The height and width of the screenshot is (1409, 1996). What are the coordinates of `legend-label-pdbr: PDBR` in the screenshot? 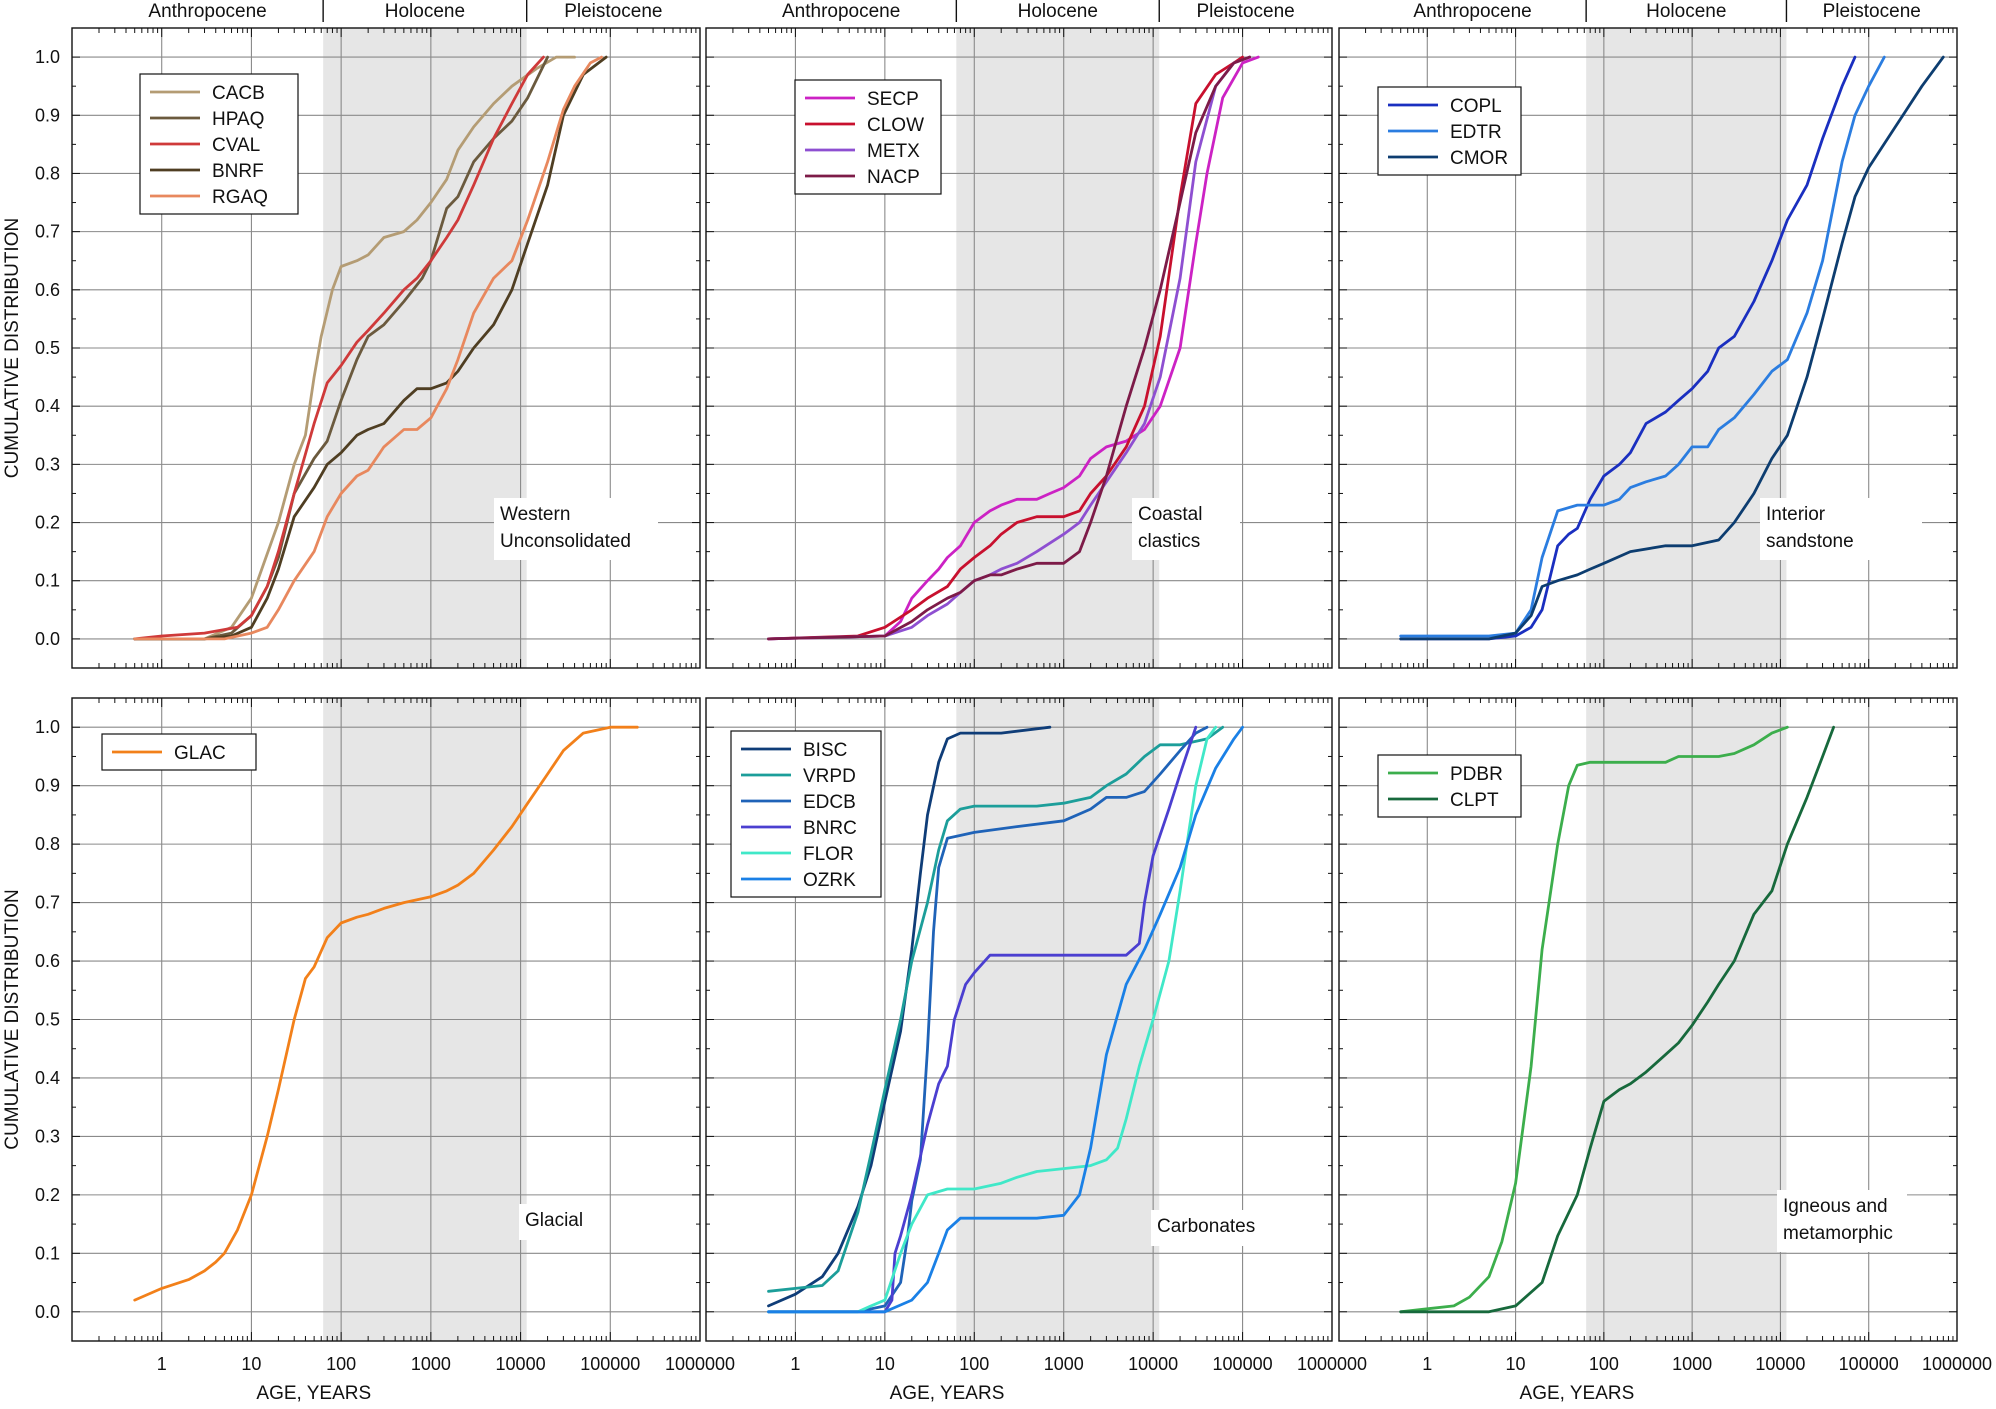 It's located at (1476, 774).